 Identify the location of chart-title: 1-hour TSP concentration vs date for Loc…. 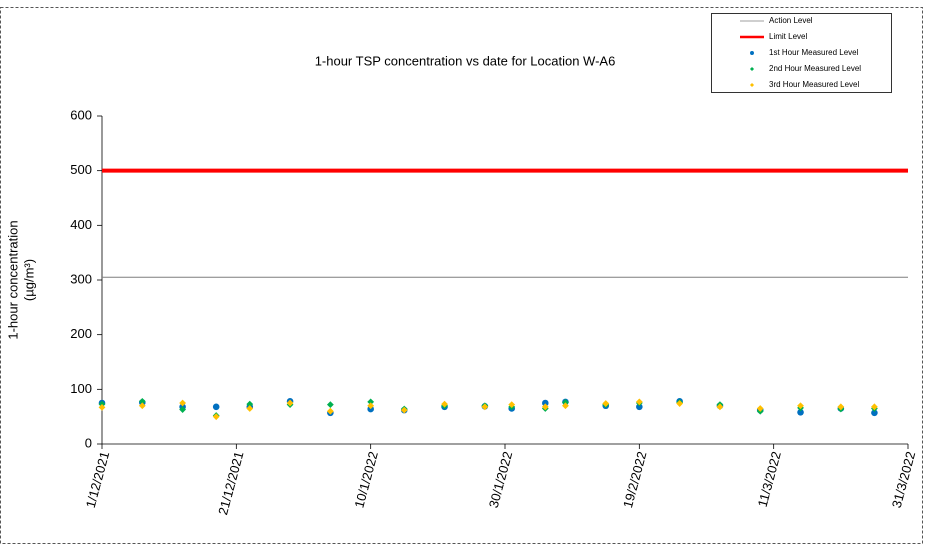
(465, 60).